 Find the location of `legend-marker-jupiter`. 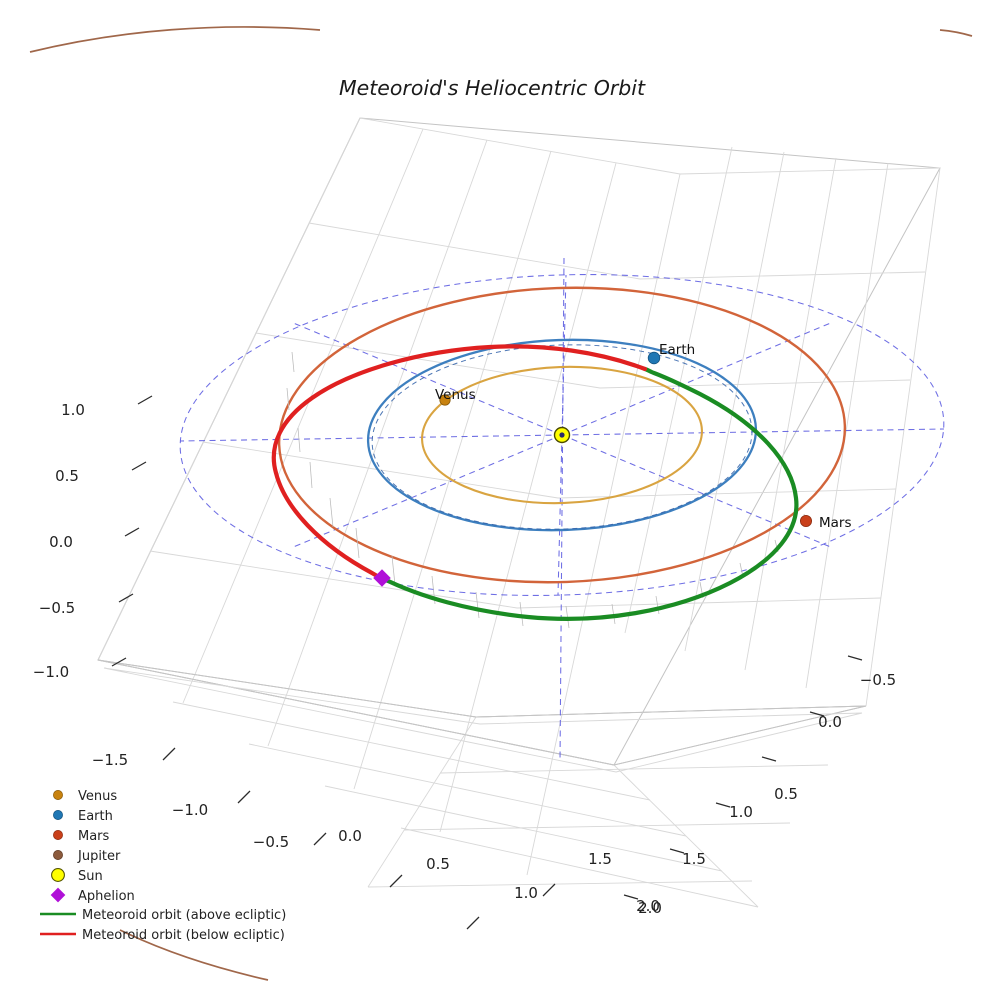

legend-marker-jupiter is located at coordinates (58, 855).